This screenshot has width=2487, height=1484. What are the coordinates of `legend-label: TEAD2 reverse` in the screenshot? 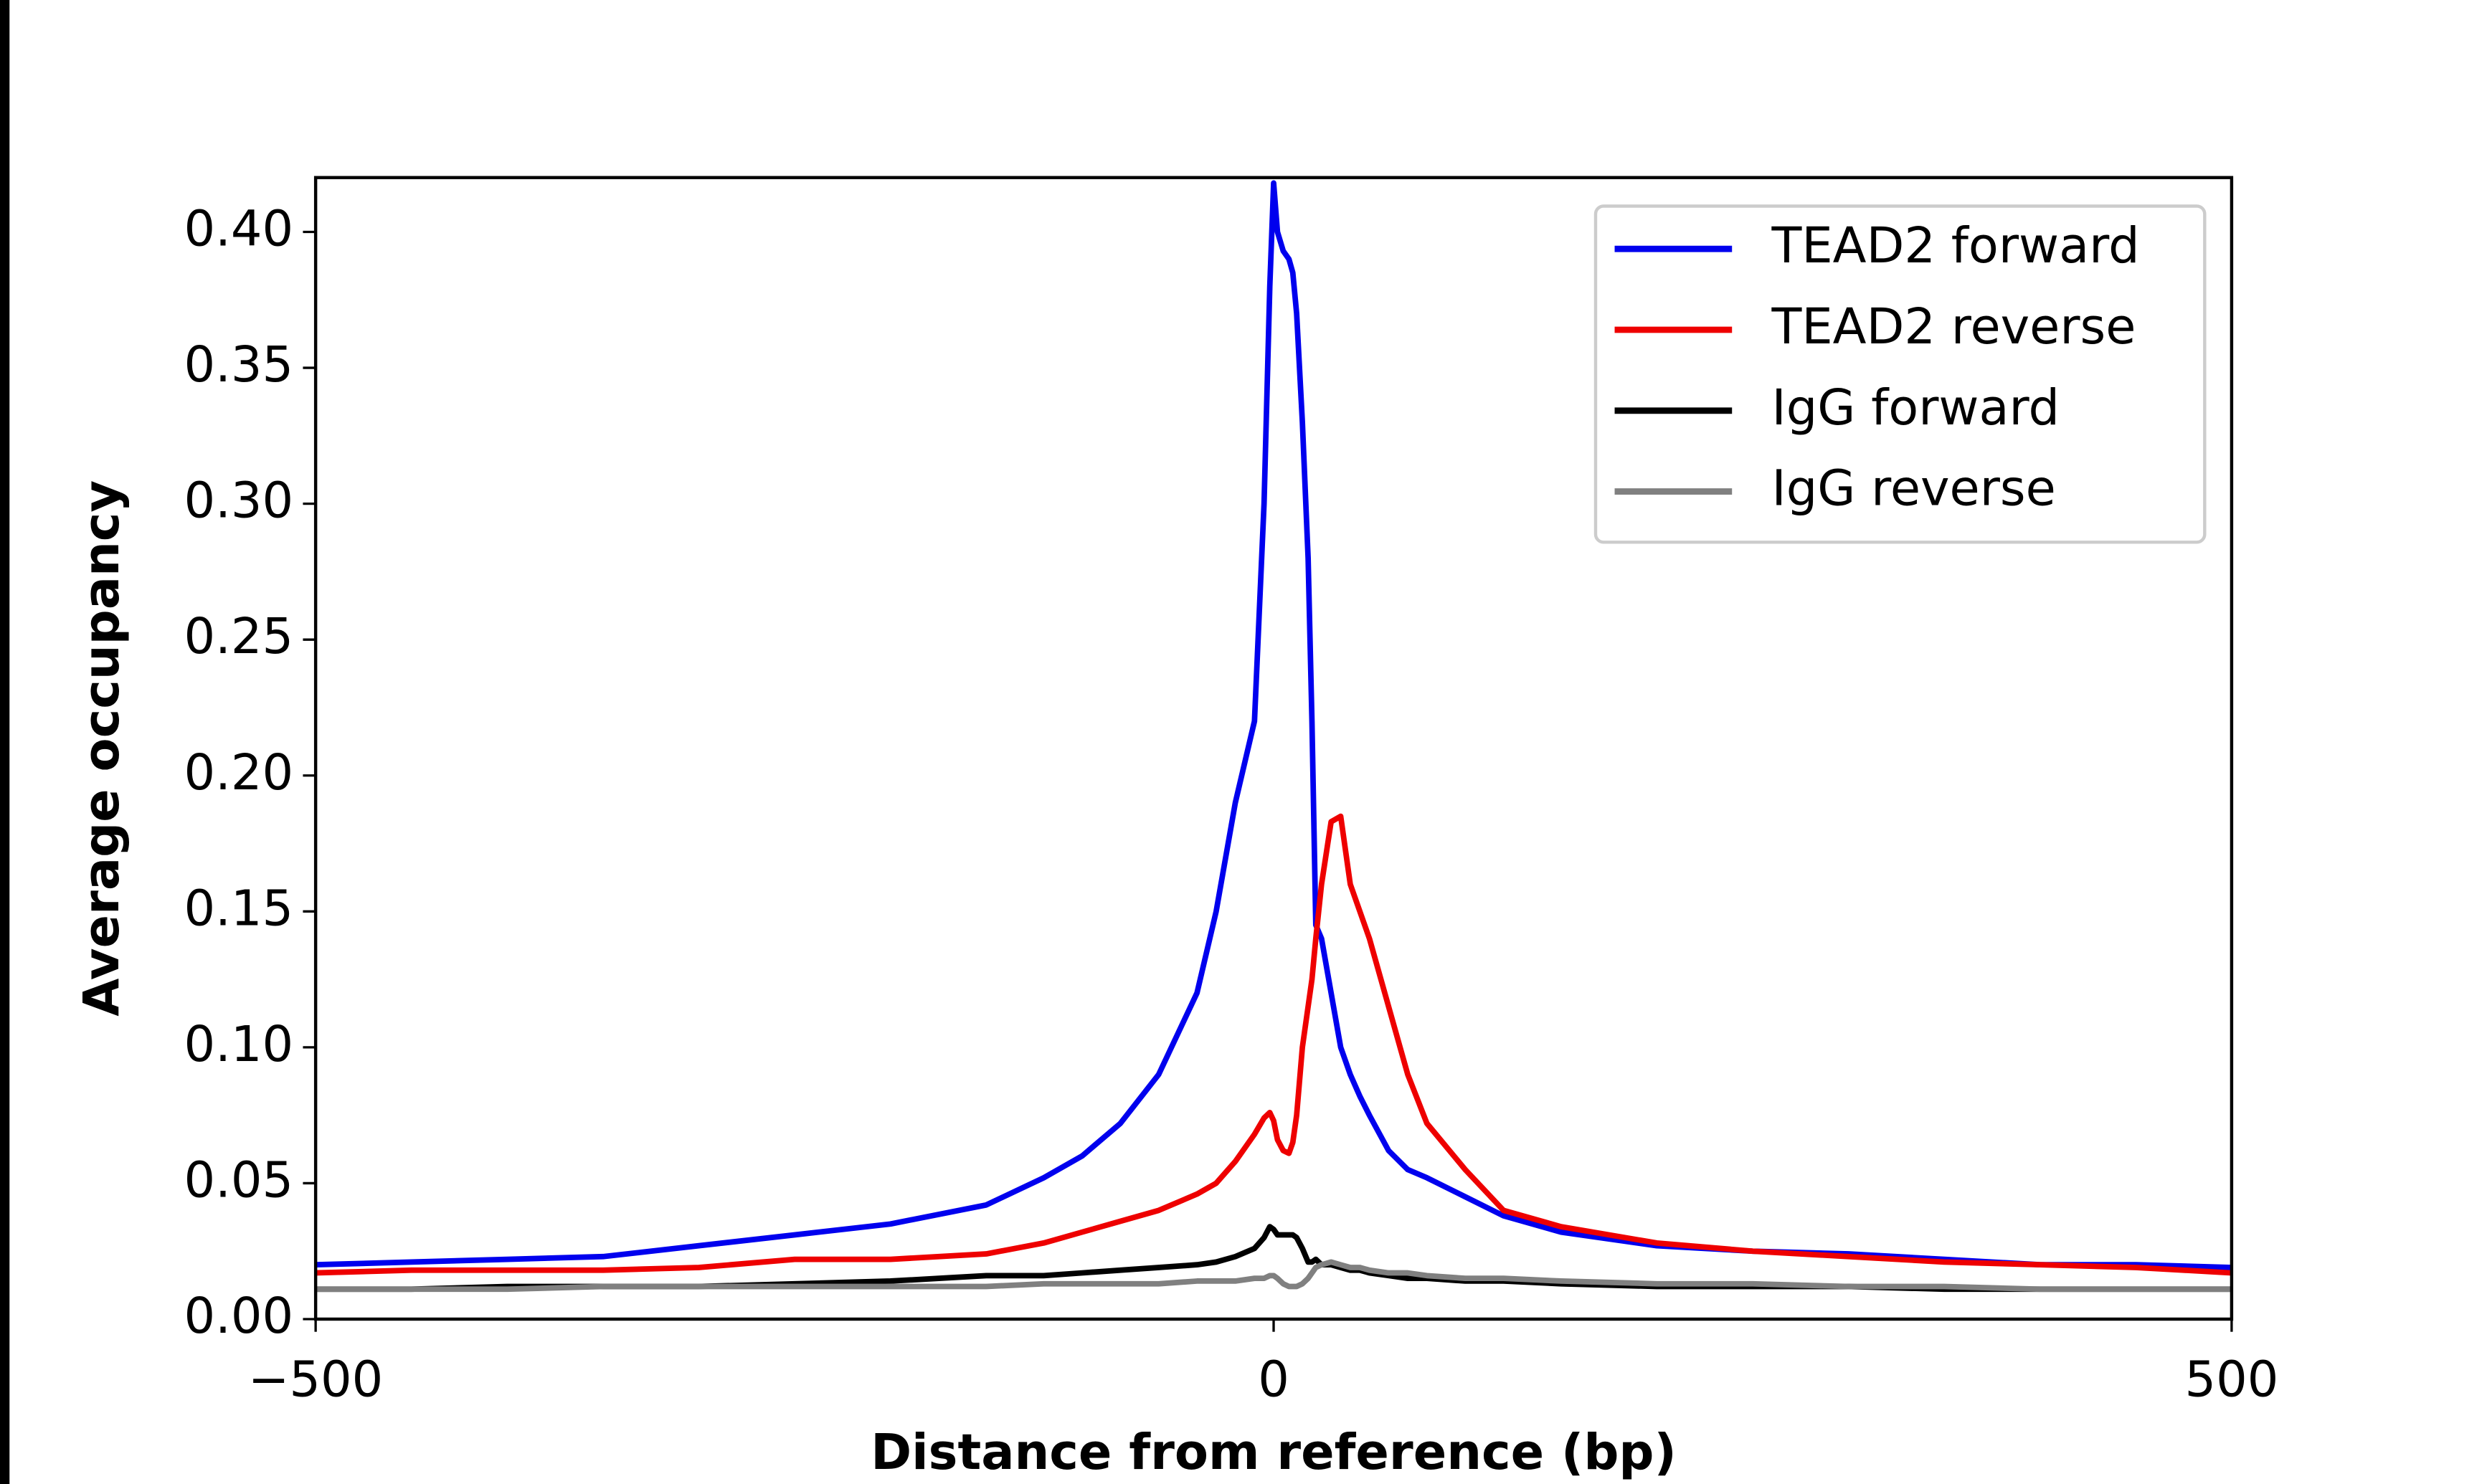 It's located at (1953, 327).